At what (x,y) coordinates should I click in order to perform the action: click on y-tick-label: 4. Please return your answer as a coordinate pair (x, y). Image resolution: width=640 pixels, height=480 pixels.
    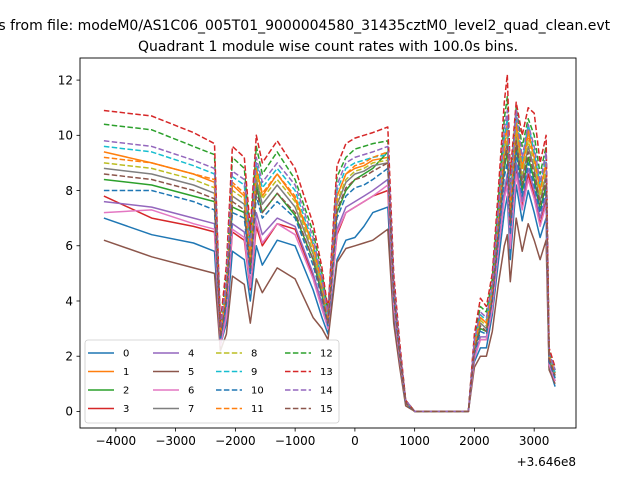
    Looking at the image, I should click on (69, 301).